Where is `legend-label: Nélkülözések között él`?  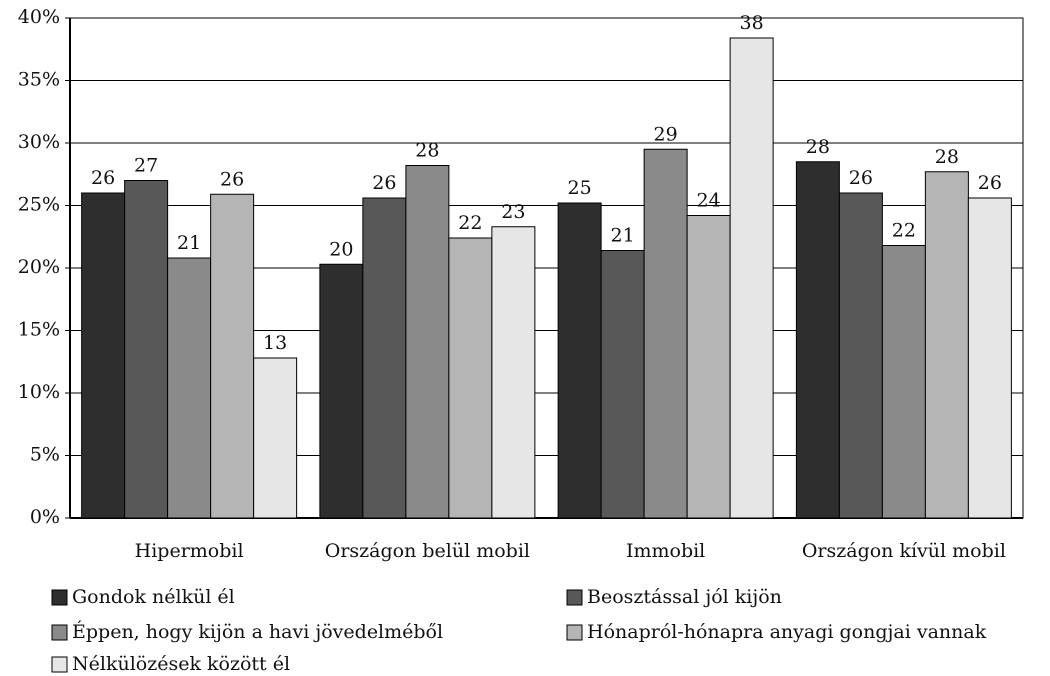
legend-label: Nélkülözések között él is located at coordinates (181, 664).